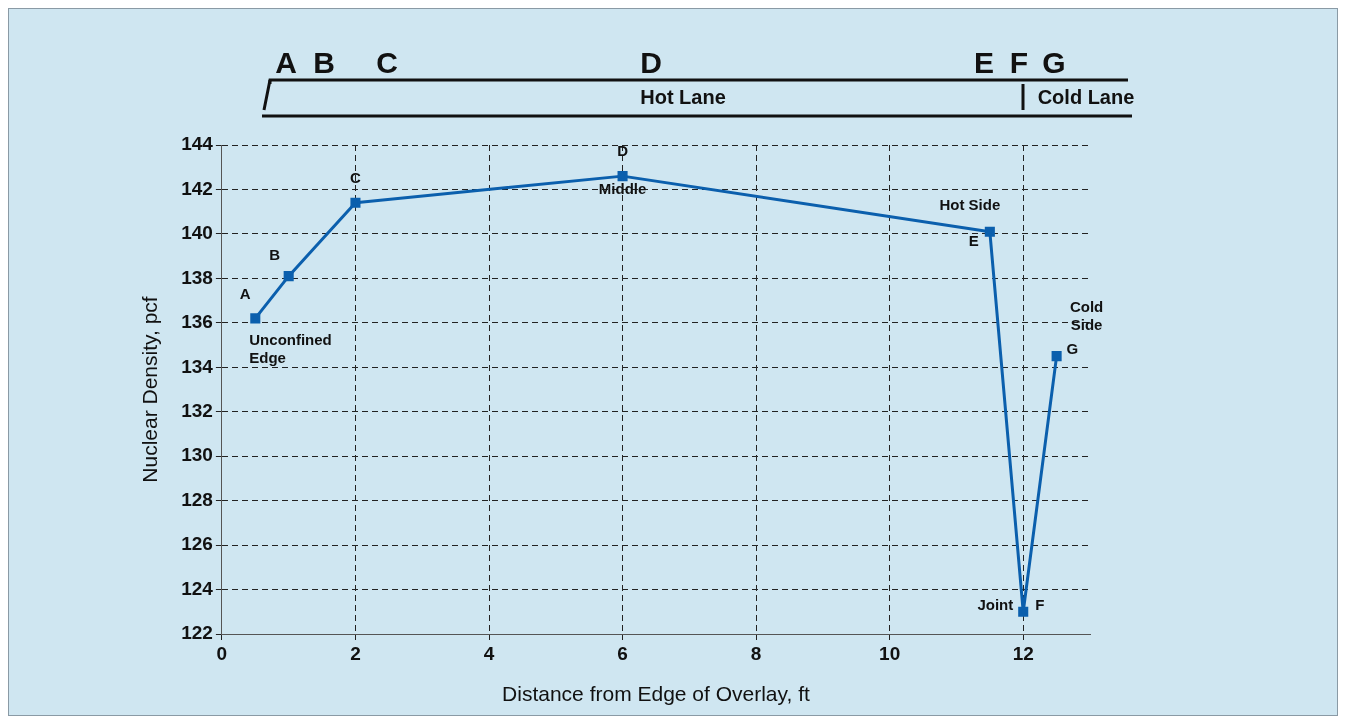  Describe the element at coordinates (275, 255) in the screenshot. I see `annotation: B` at that location.